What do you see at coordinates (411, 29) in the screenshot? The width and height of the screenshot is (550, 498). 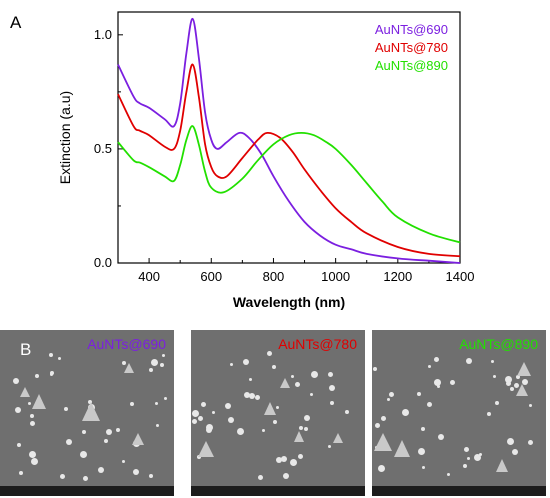 I see `legend-entry-1: AuNTs@690` at bounding box center [411, 29].